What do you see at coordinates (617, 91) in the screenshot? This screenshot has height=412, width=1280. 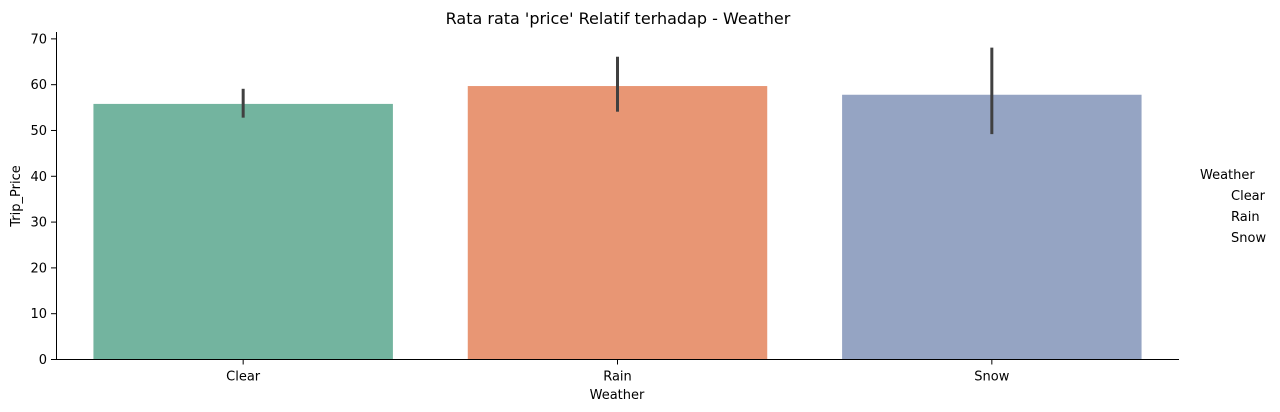 I see `error-bars` at bounding box center [617, 91].